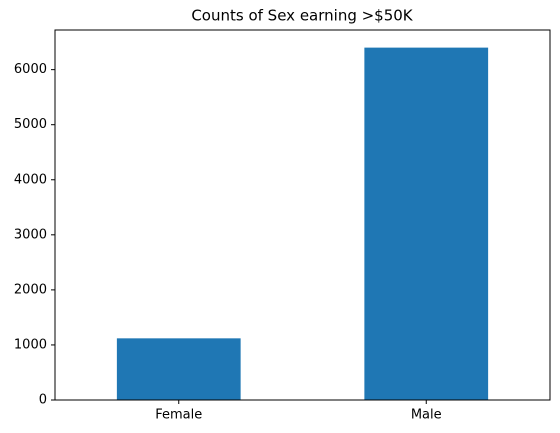 The image size is (560, 433). What do you see at coordinates (30, 344) in the screenshot?
I see `y-tick-label: 1000` at bounding box center [30, 344].